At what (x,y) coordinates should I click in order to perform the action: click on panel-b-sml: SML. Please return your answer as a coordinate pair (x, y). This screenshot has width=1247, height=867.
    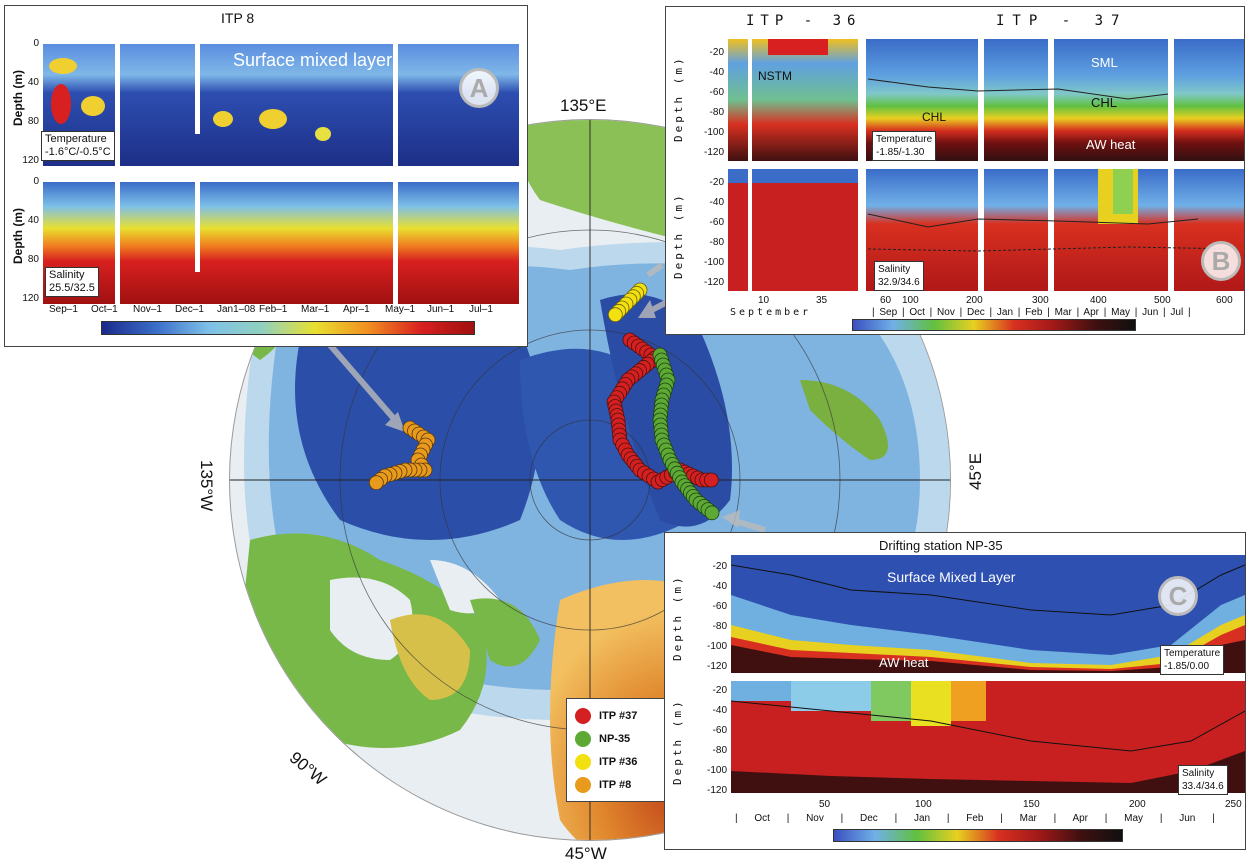
    Looking at the image, I should click on (1104, 62).